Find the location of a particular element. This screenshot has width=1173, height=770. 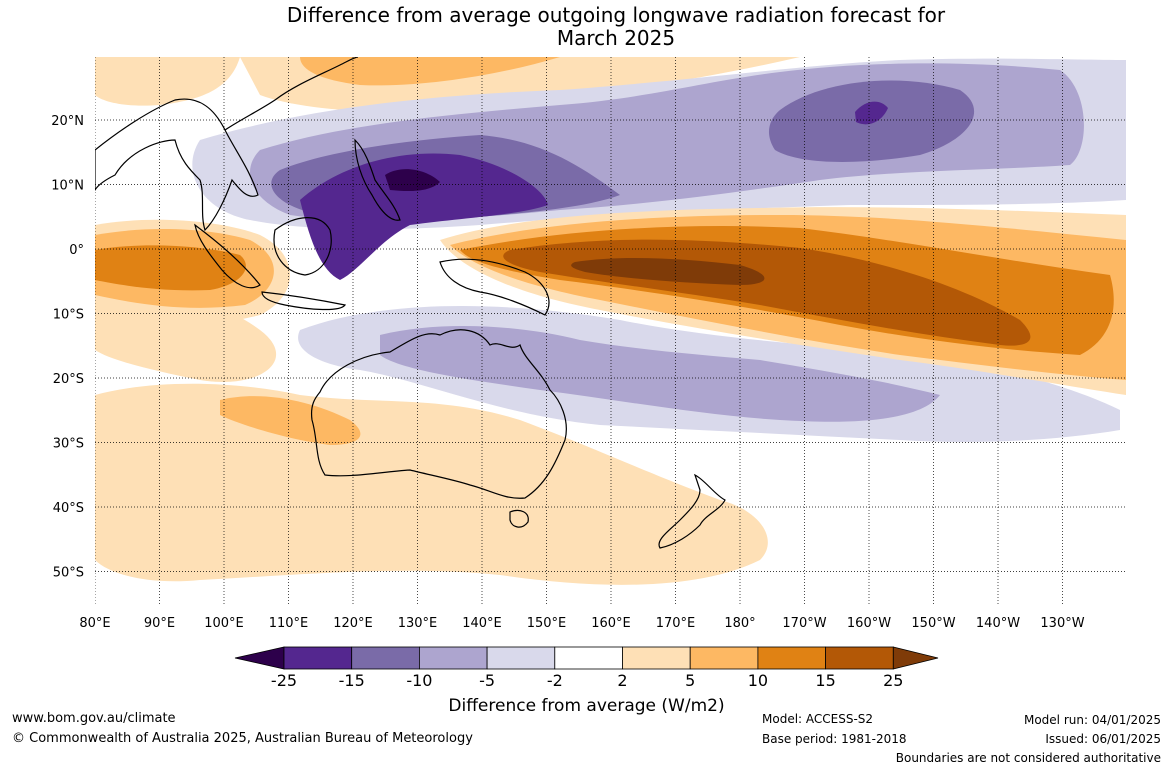

sumatra-coastline is located at coordinates (227, 256).